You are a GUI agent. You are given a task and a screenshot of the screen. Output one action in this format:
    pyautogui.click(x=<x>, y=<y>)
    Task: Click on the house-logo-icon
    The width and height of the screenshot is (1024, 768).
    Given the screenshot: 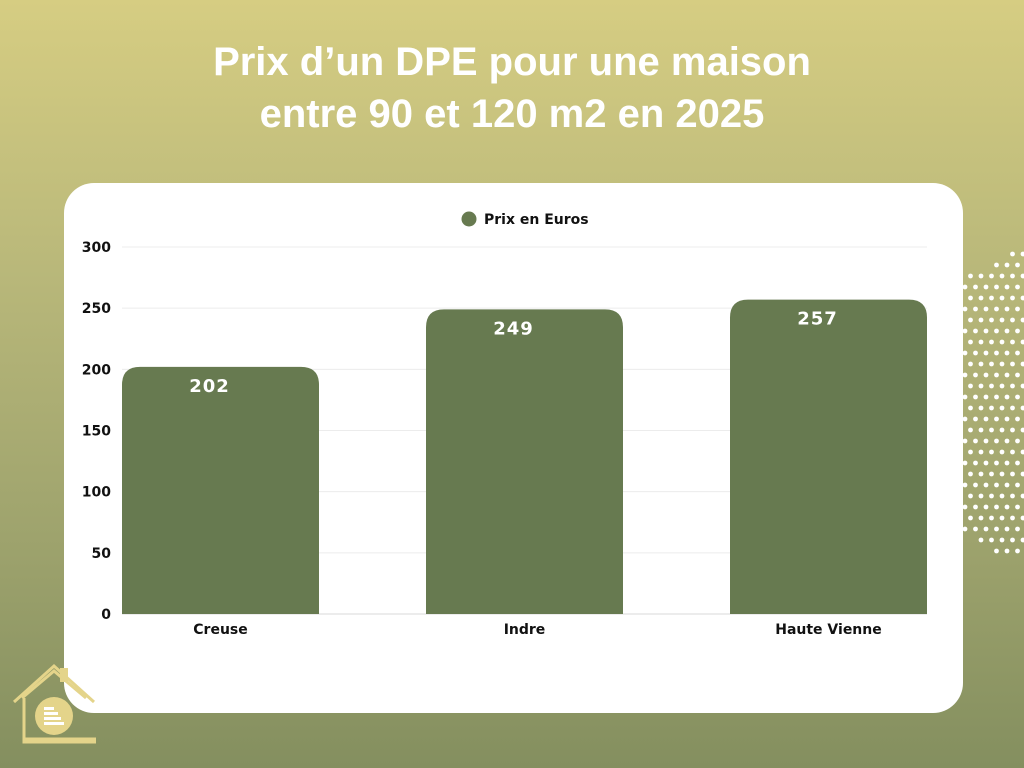 What is the action you would take?
    pyautogui.click(x=54, y=703)
    